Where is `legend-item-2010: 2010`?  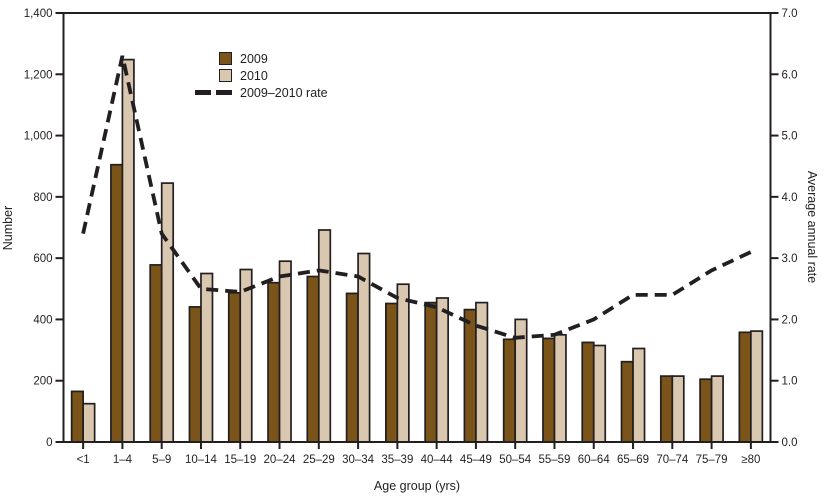
legend-item-2010: 2010 is located at coordinates (261, 75).